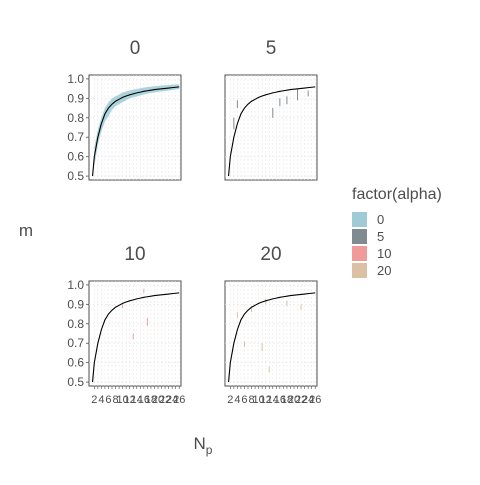 The width and height of the screenshot is (480, 485). I want to click on legend-label: 0, so click(380, 219).